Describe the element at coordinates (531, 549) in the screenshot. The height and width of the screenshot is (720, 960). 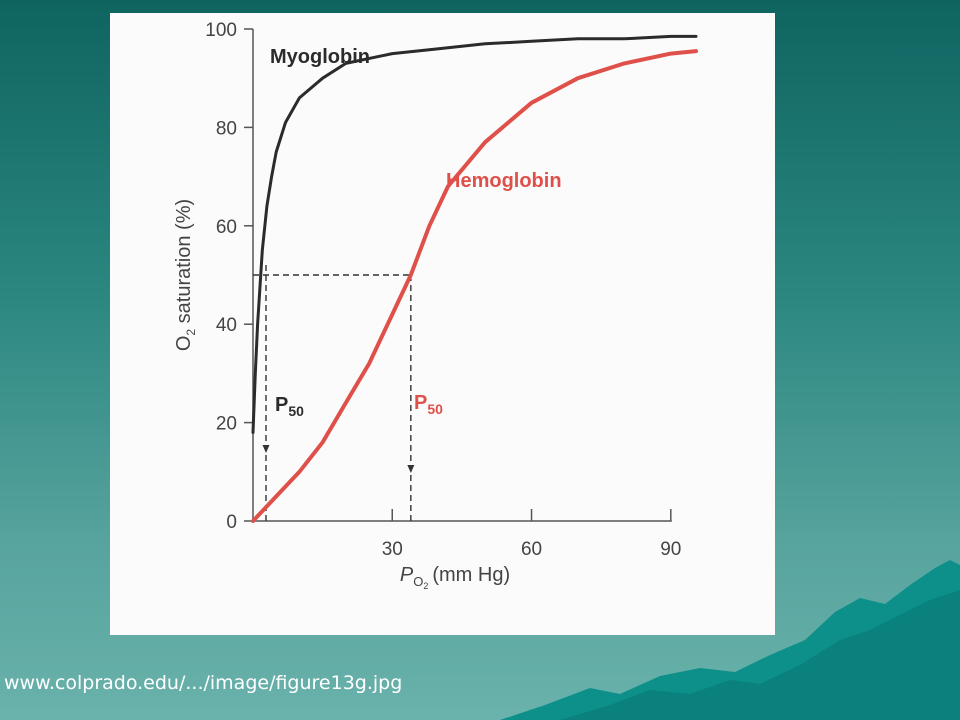
I see `x-tick-label: 60` at that location.